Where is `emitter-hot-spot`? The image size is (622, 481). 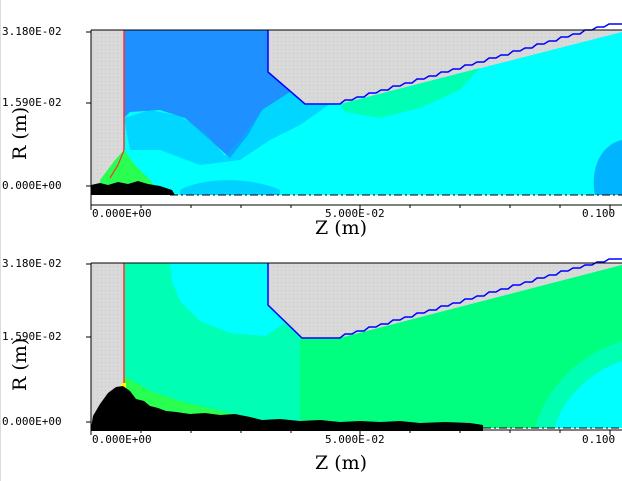
emitter-hot-spot is located at coordinates (123, 385).